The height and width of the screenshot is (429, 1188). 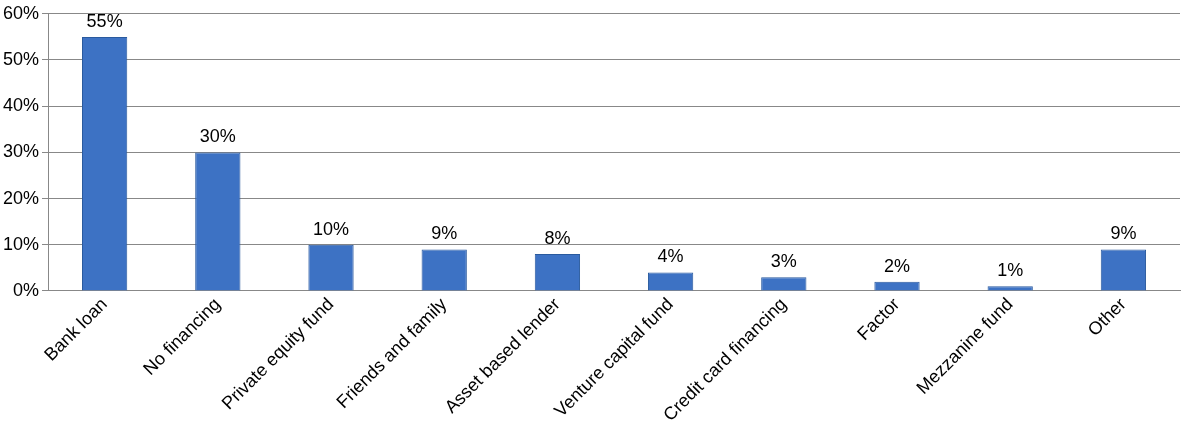 What do you see at coordinates (217, 136) in the screenshot?
I see `data-label: 30%` at bounding box center [217, 136].